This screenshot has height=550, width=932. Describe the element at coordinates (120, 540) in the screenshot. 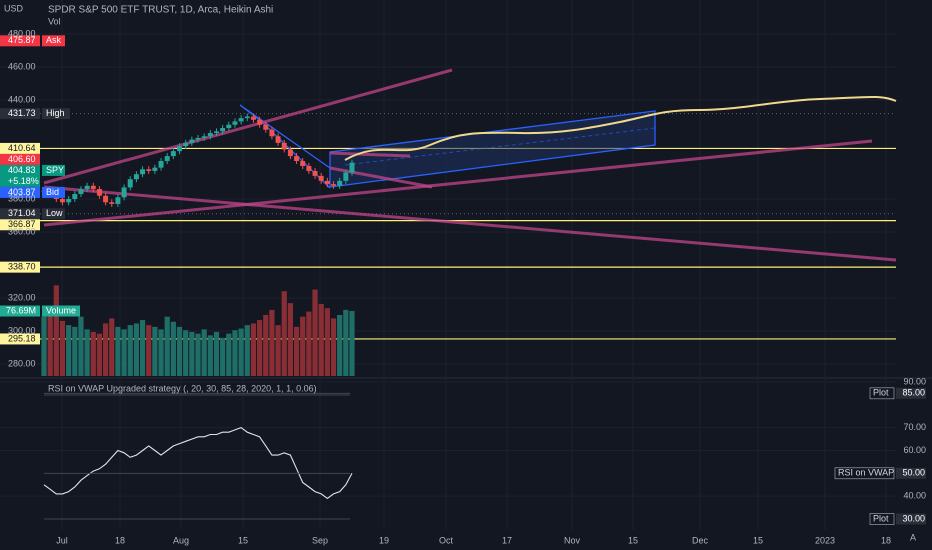

I see `x-tick-label: 18` at that location.